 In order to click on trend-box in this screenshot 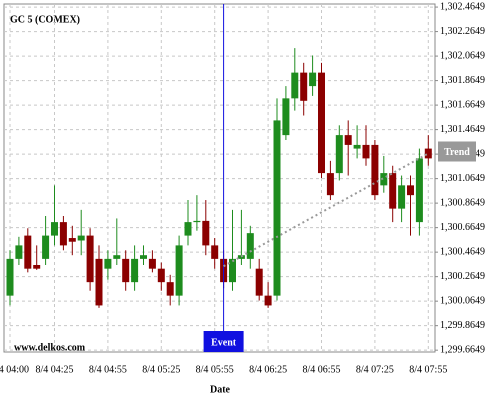, I will do `click(457, 151)`.